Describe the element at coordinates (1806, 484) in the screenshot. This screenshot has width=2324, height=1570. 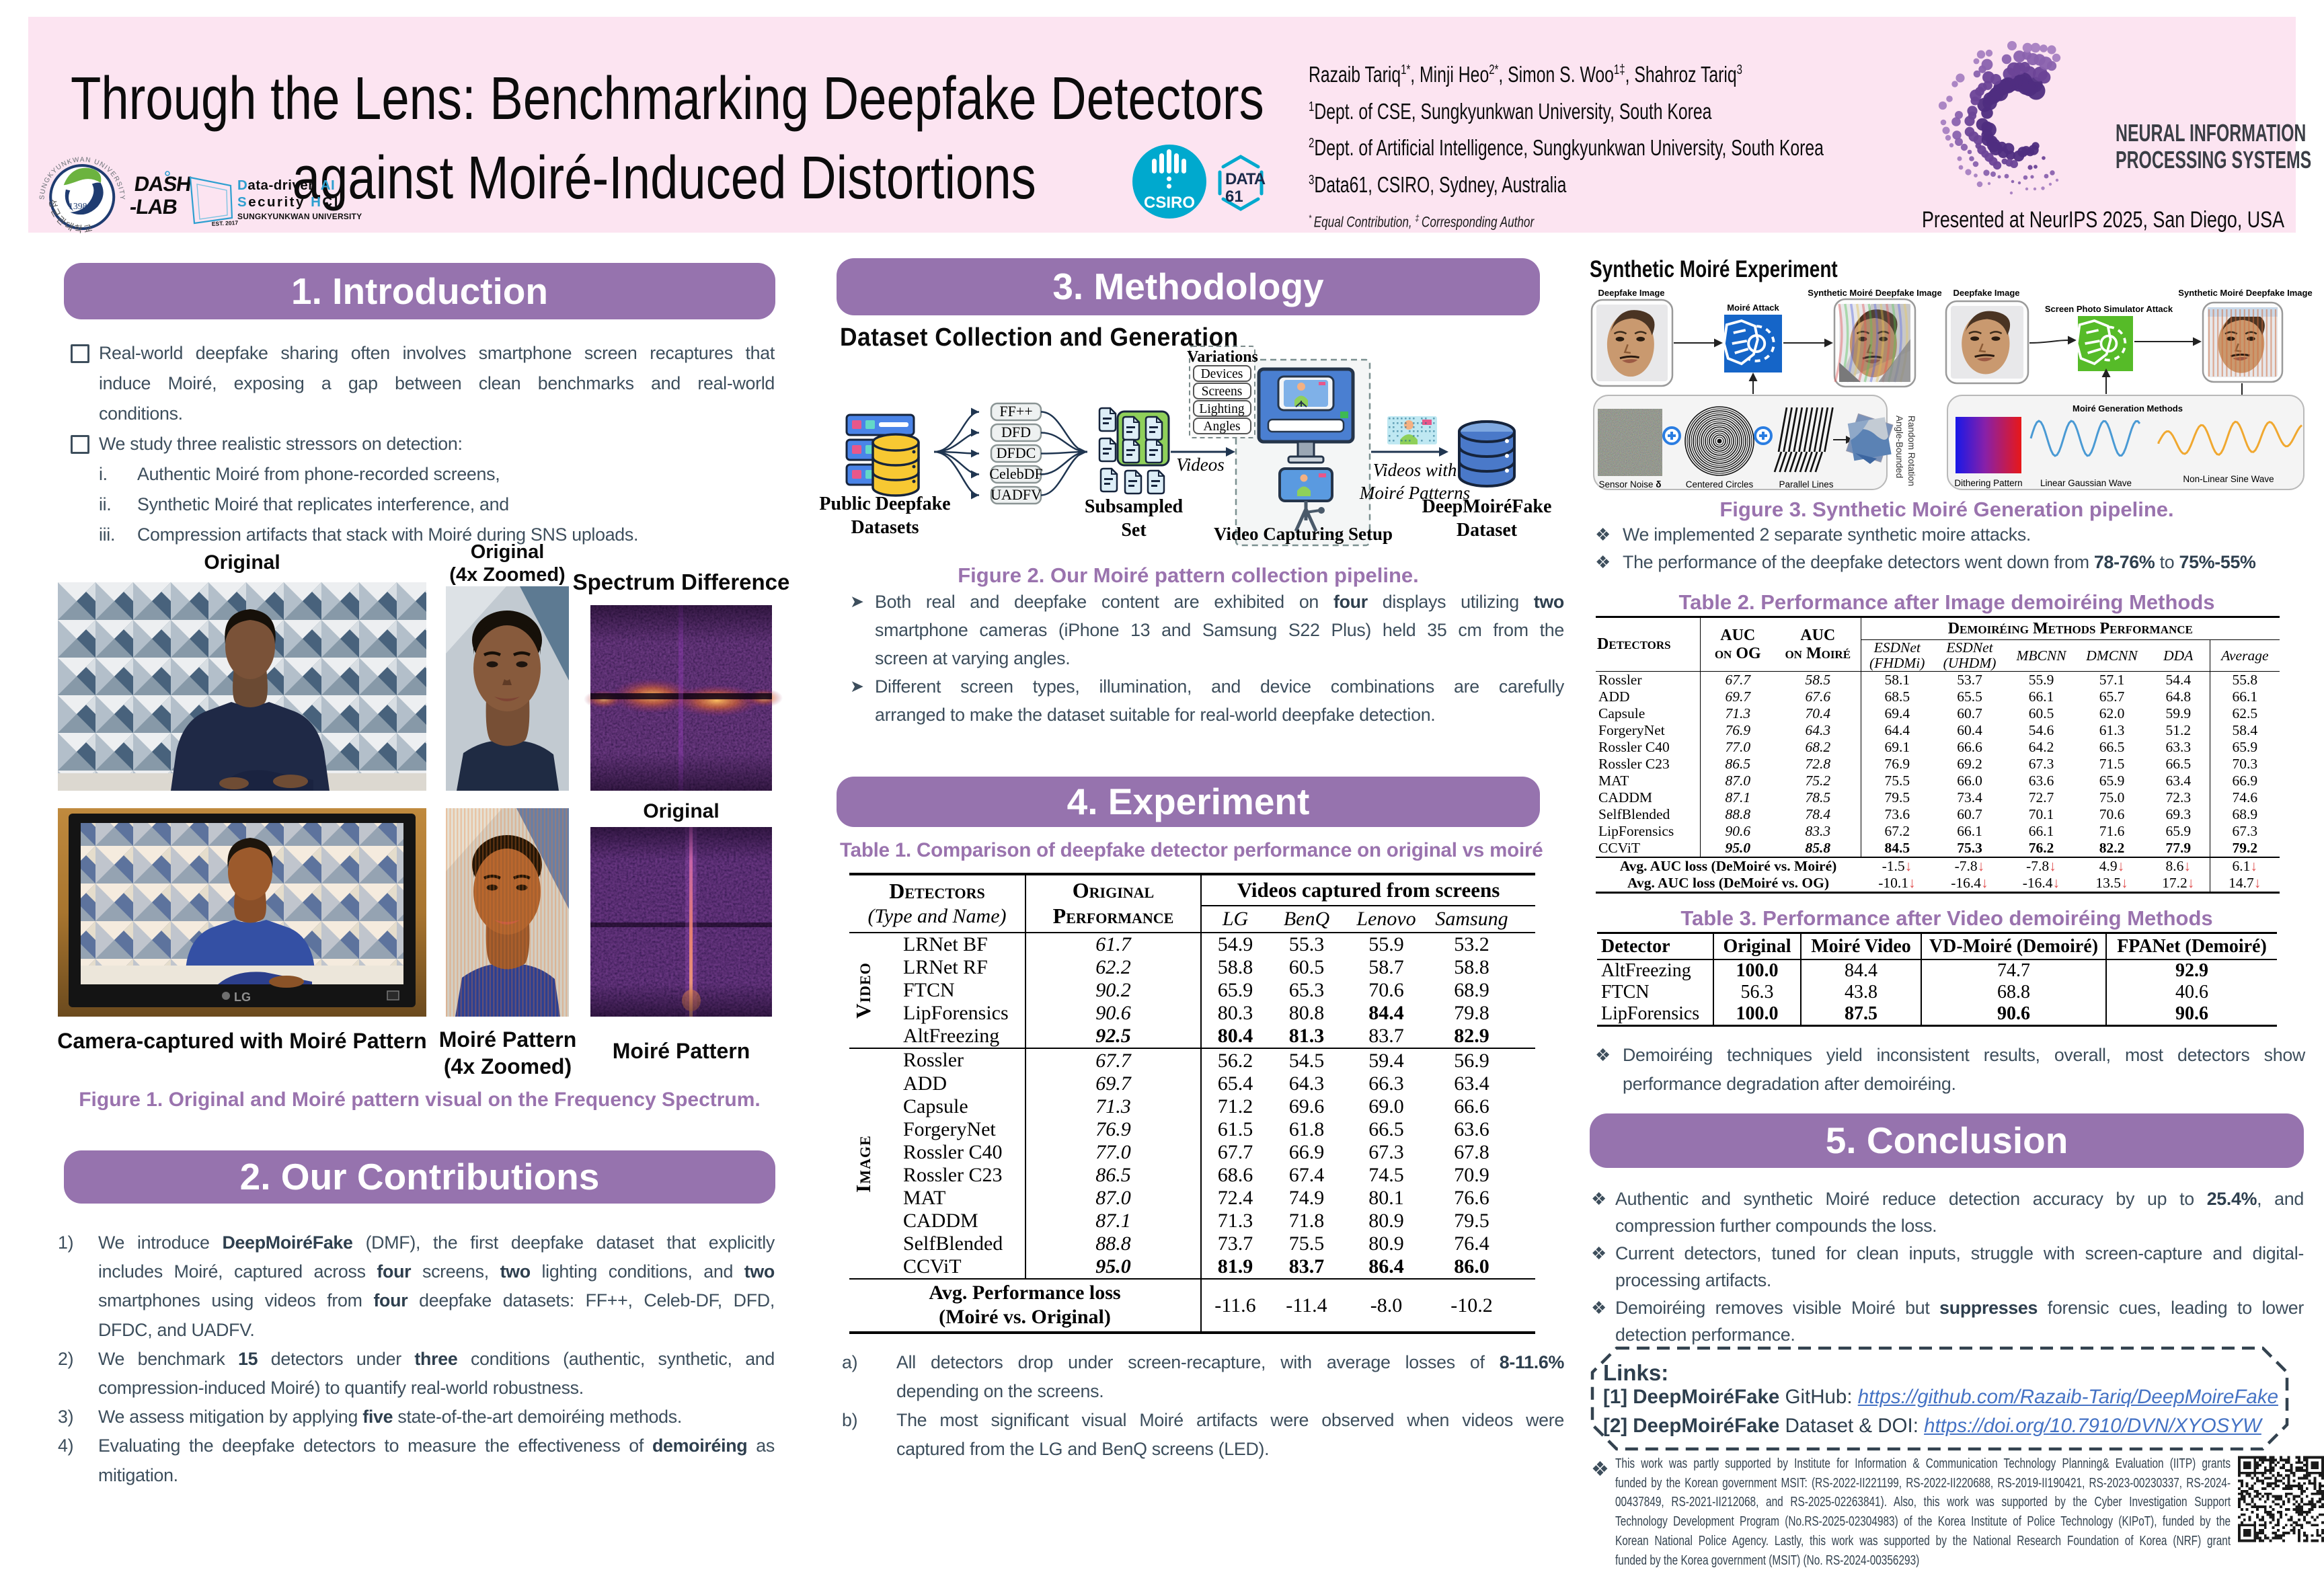
I see `svg-text: Parallel Lines` at that location.